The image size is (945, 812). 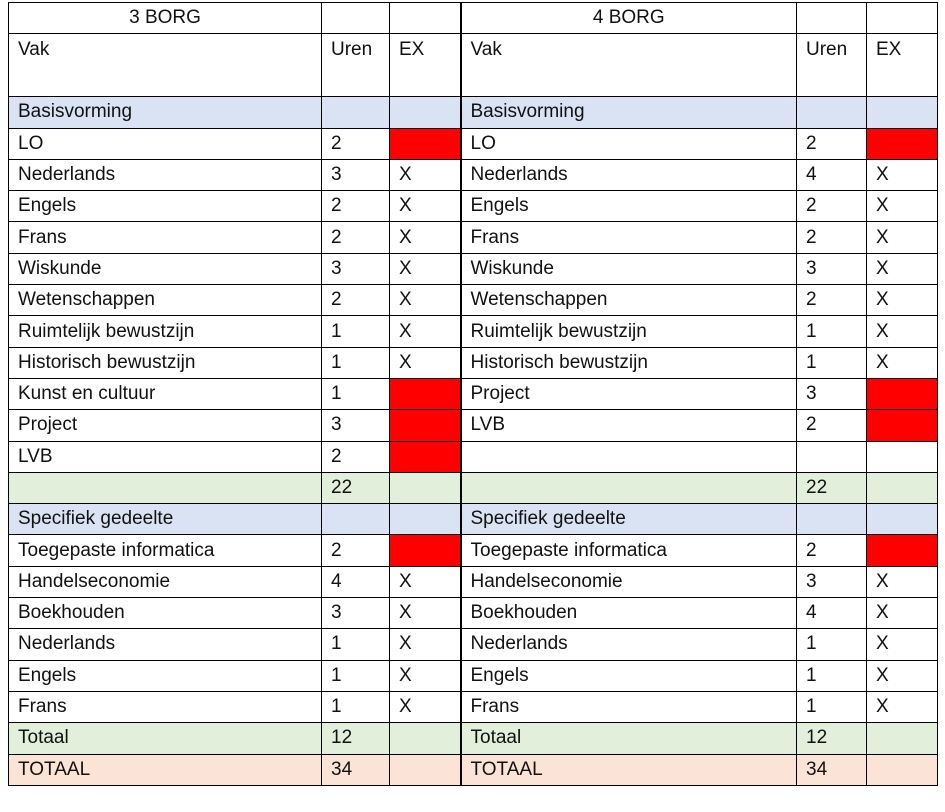 I want to click on table-row: Frans 2 X Frans 2 X, so click(x=473, y=237).